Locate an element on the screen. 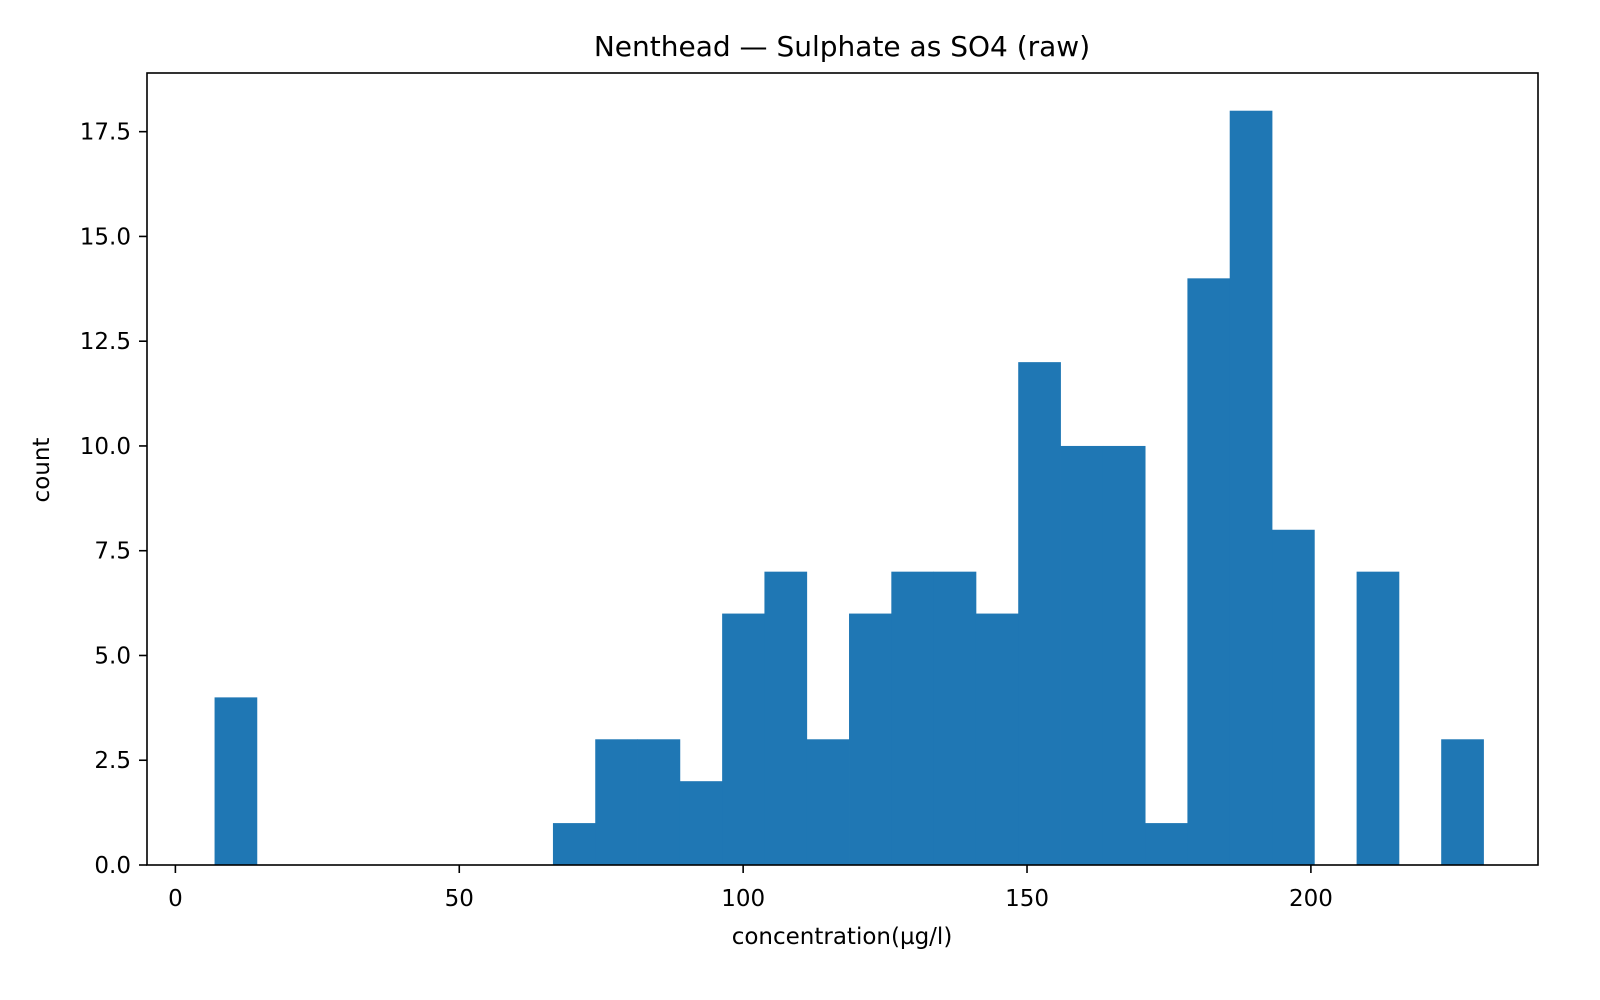  y-axis-ticks: 0.0 2.5 5.0 7.5 10.0 12.5 15.0 17.5 is located at coordinates (113, 499).